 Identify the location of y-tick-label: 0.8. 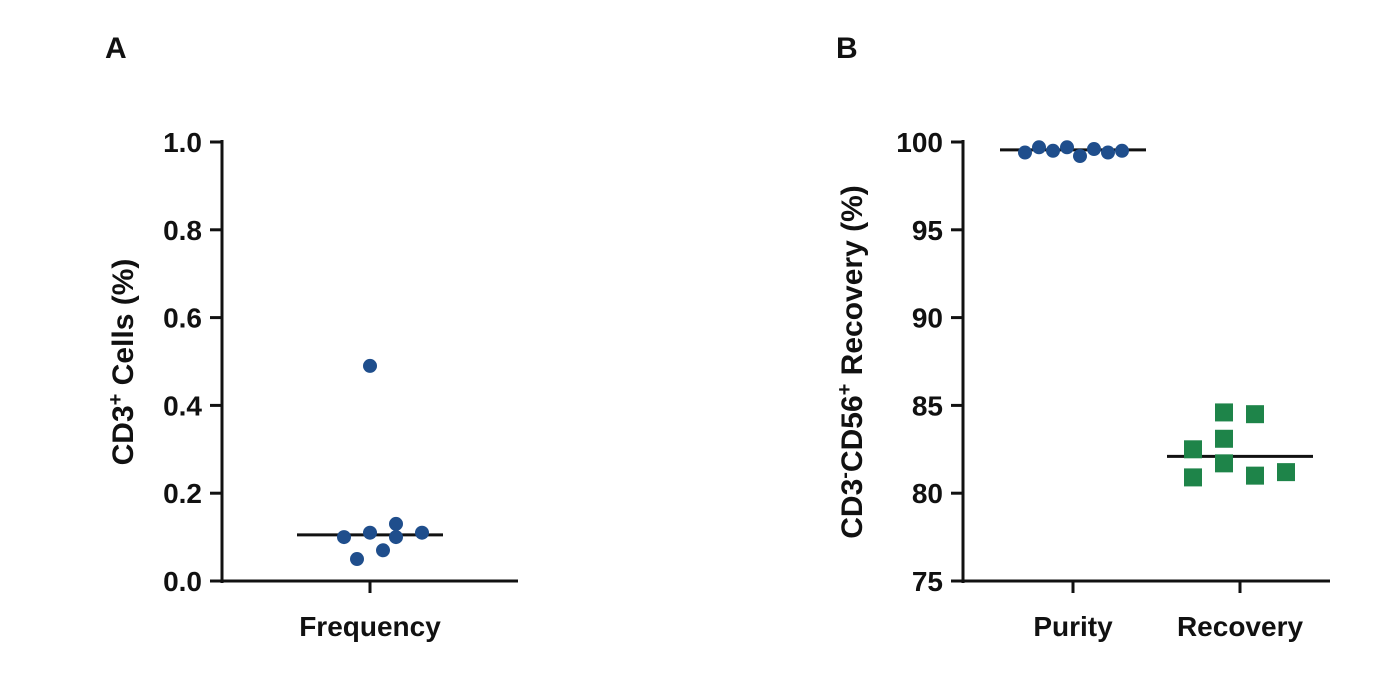
(182, 230).